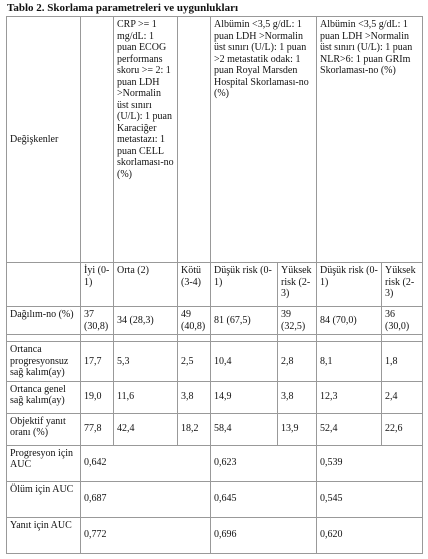 The width and height of the screenshot is (428, 559). I want to click on table-row: Progresyon için AUC 0,642 0,623 0,539, so click(215, 463).